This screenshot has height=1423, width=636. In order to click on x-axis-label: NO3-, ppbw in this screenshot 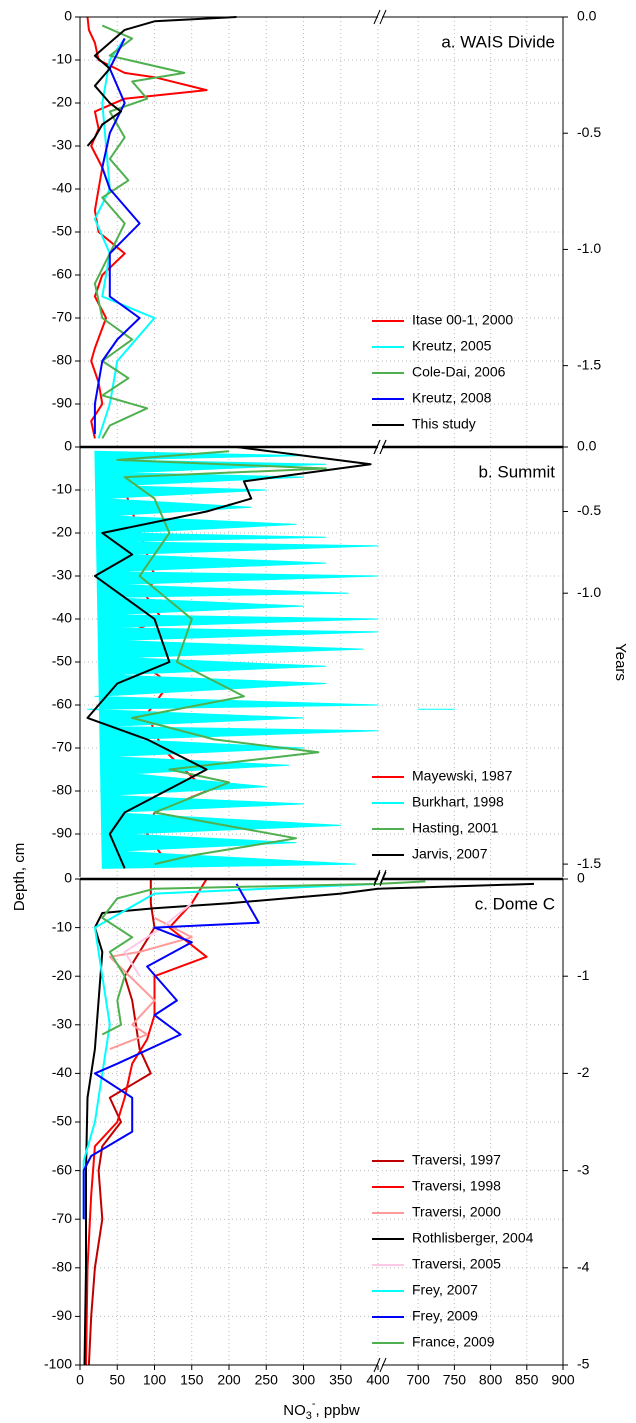, I will do `click(321, 1410)`.